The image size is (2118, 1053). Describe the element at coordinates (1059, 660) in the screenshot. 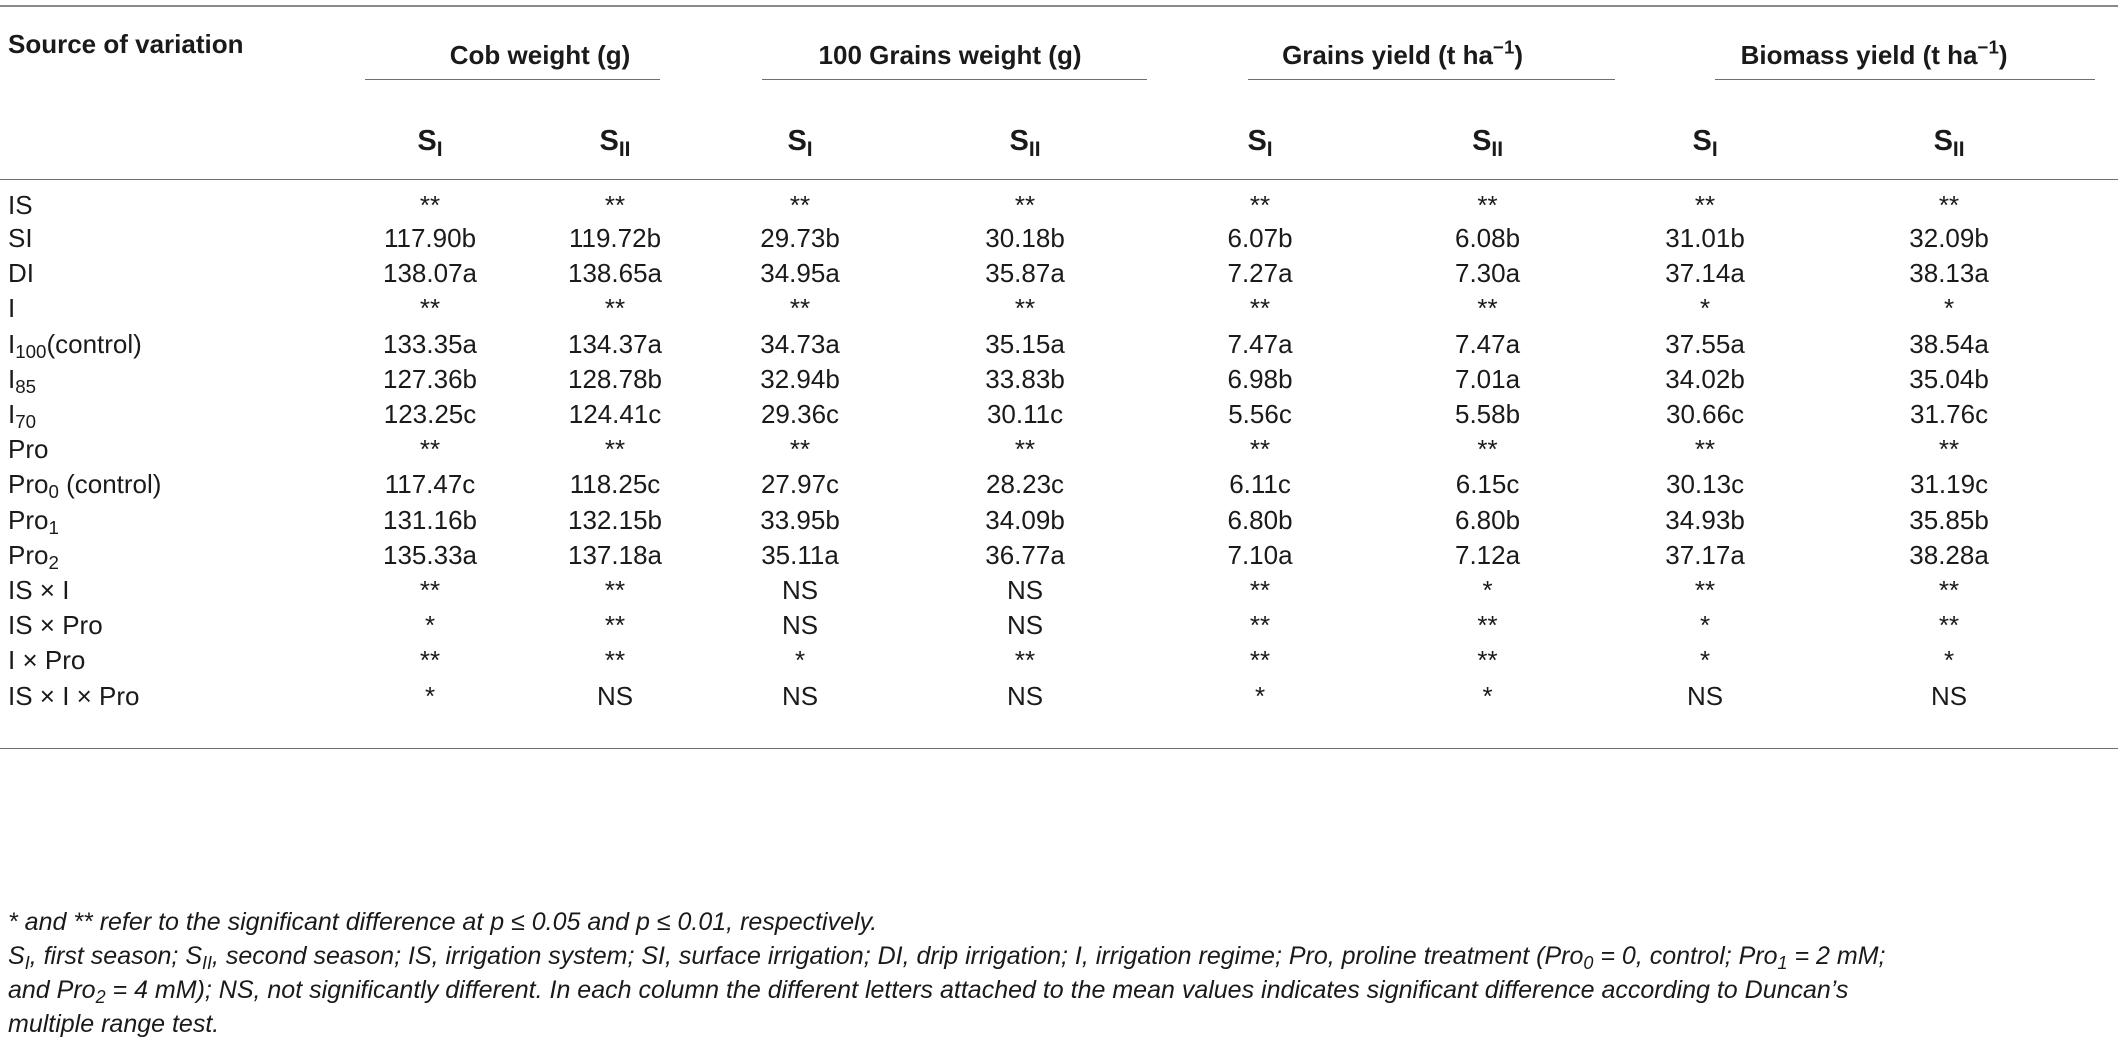

I see `table-row: I × Pro ** ** * ** ** ** * *` at that location.